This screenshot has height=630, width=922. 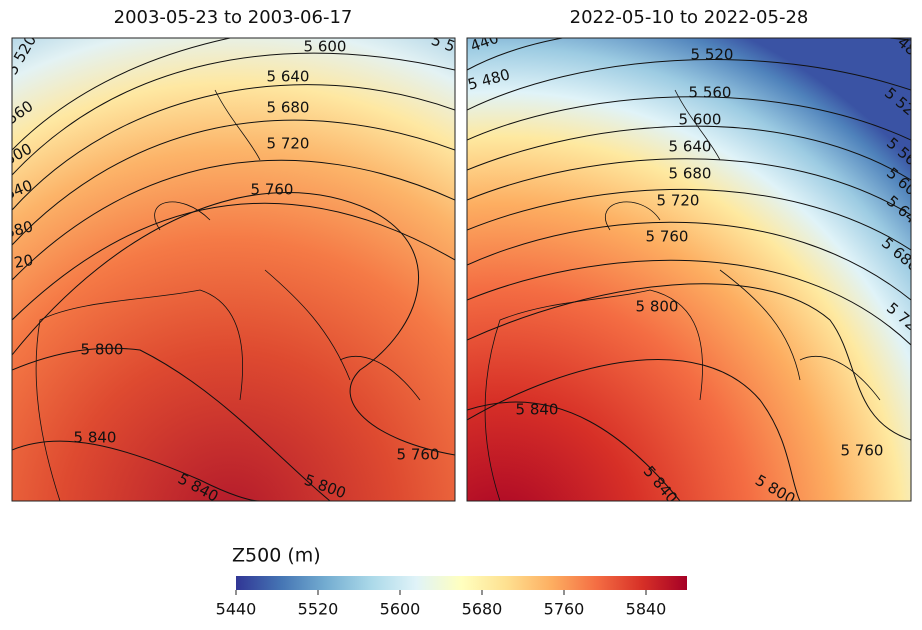 What do you see at coordinates (276, 556) in the screenshot?
I see `colorbar-title: Z500 (m)` at bounding box center [276, 556].